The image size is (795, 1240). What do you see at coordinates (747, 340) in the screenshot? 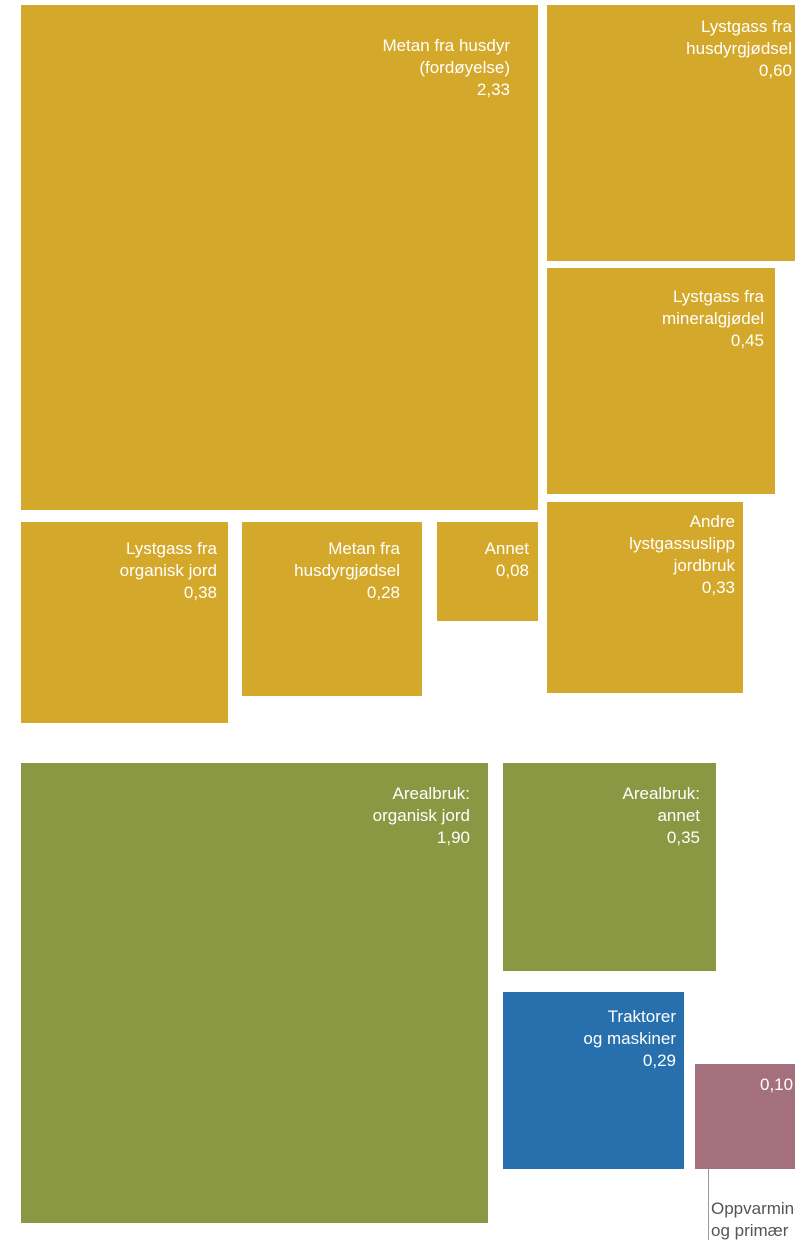
I see `tile-value-label: 0,45` at bounding box center [747, 340].